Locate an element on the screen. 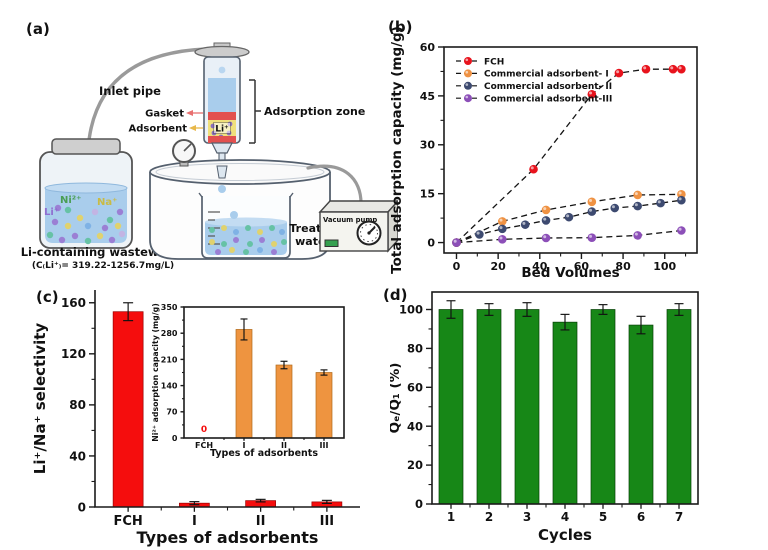  legend-label: Commercial adsorbent- I is located at coordinates (546, 75).